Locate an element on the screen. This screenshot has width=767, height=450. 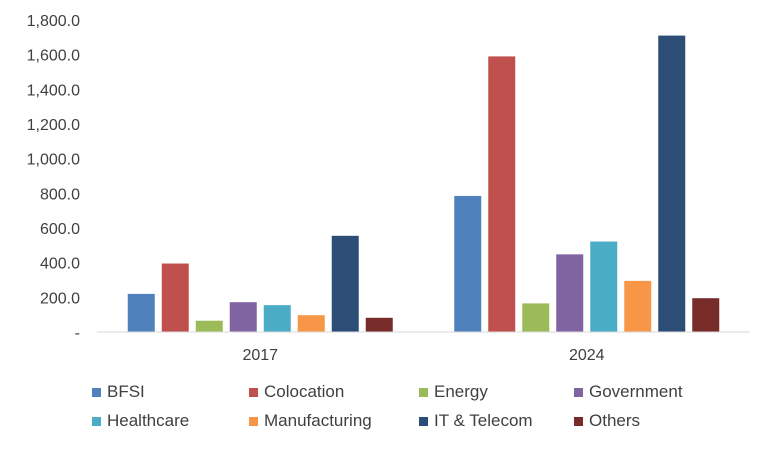
legend-item: Manufacturing is located at coordinates (310, 421).